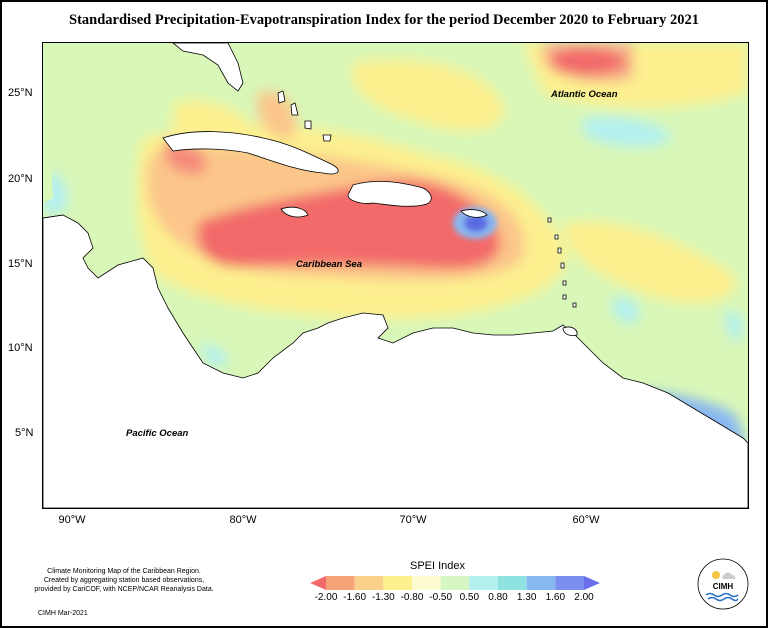 The width and height of the screenshot is (768, 628). What do you see at coordinates (469, 597) in the screenshot?
I see `legend-tick-label: 0.50` at bounding box center [469, 597].